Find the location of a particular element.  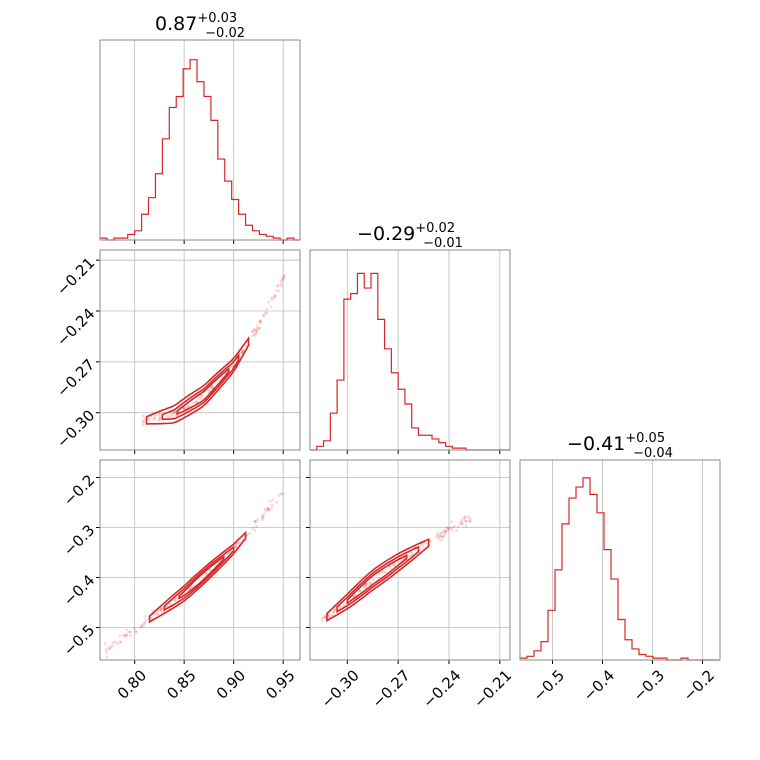

x-tick-label: 0.80 is located at coordinates (132, 684).